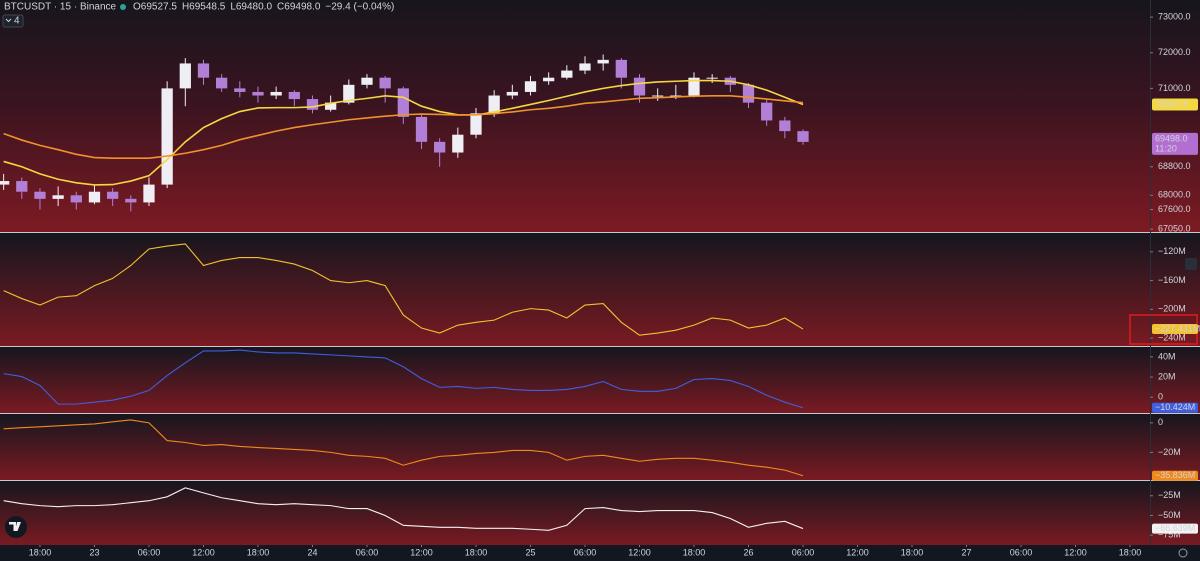  What do you see at coordinates (60, 7) in the screenshot?
I see `symbol-title: BTCUSDT · 15 · Binance` at bounding box center [60, 7].